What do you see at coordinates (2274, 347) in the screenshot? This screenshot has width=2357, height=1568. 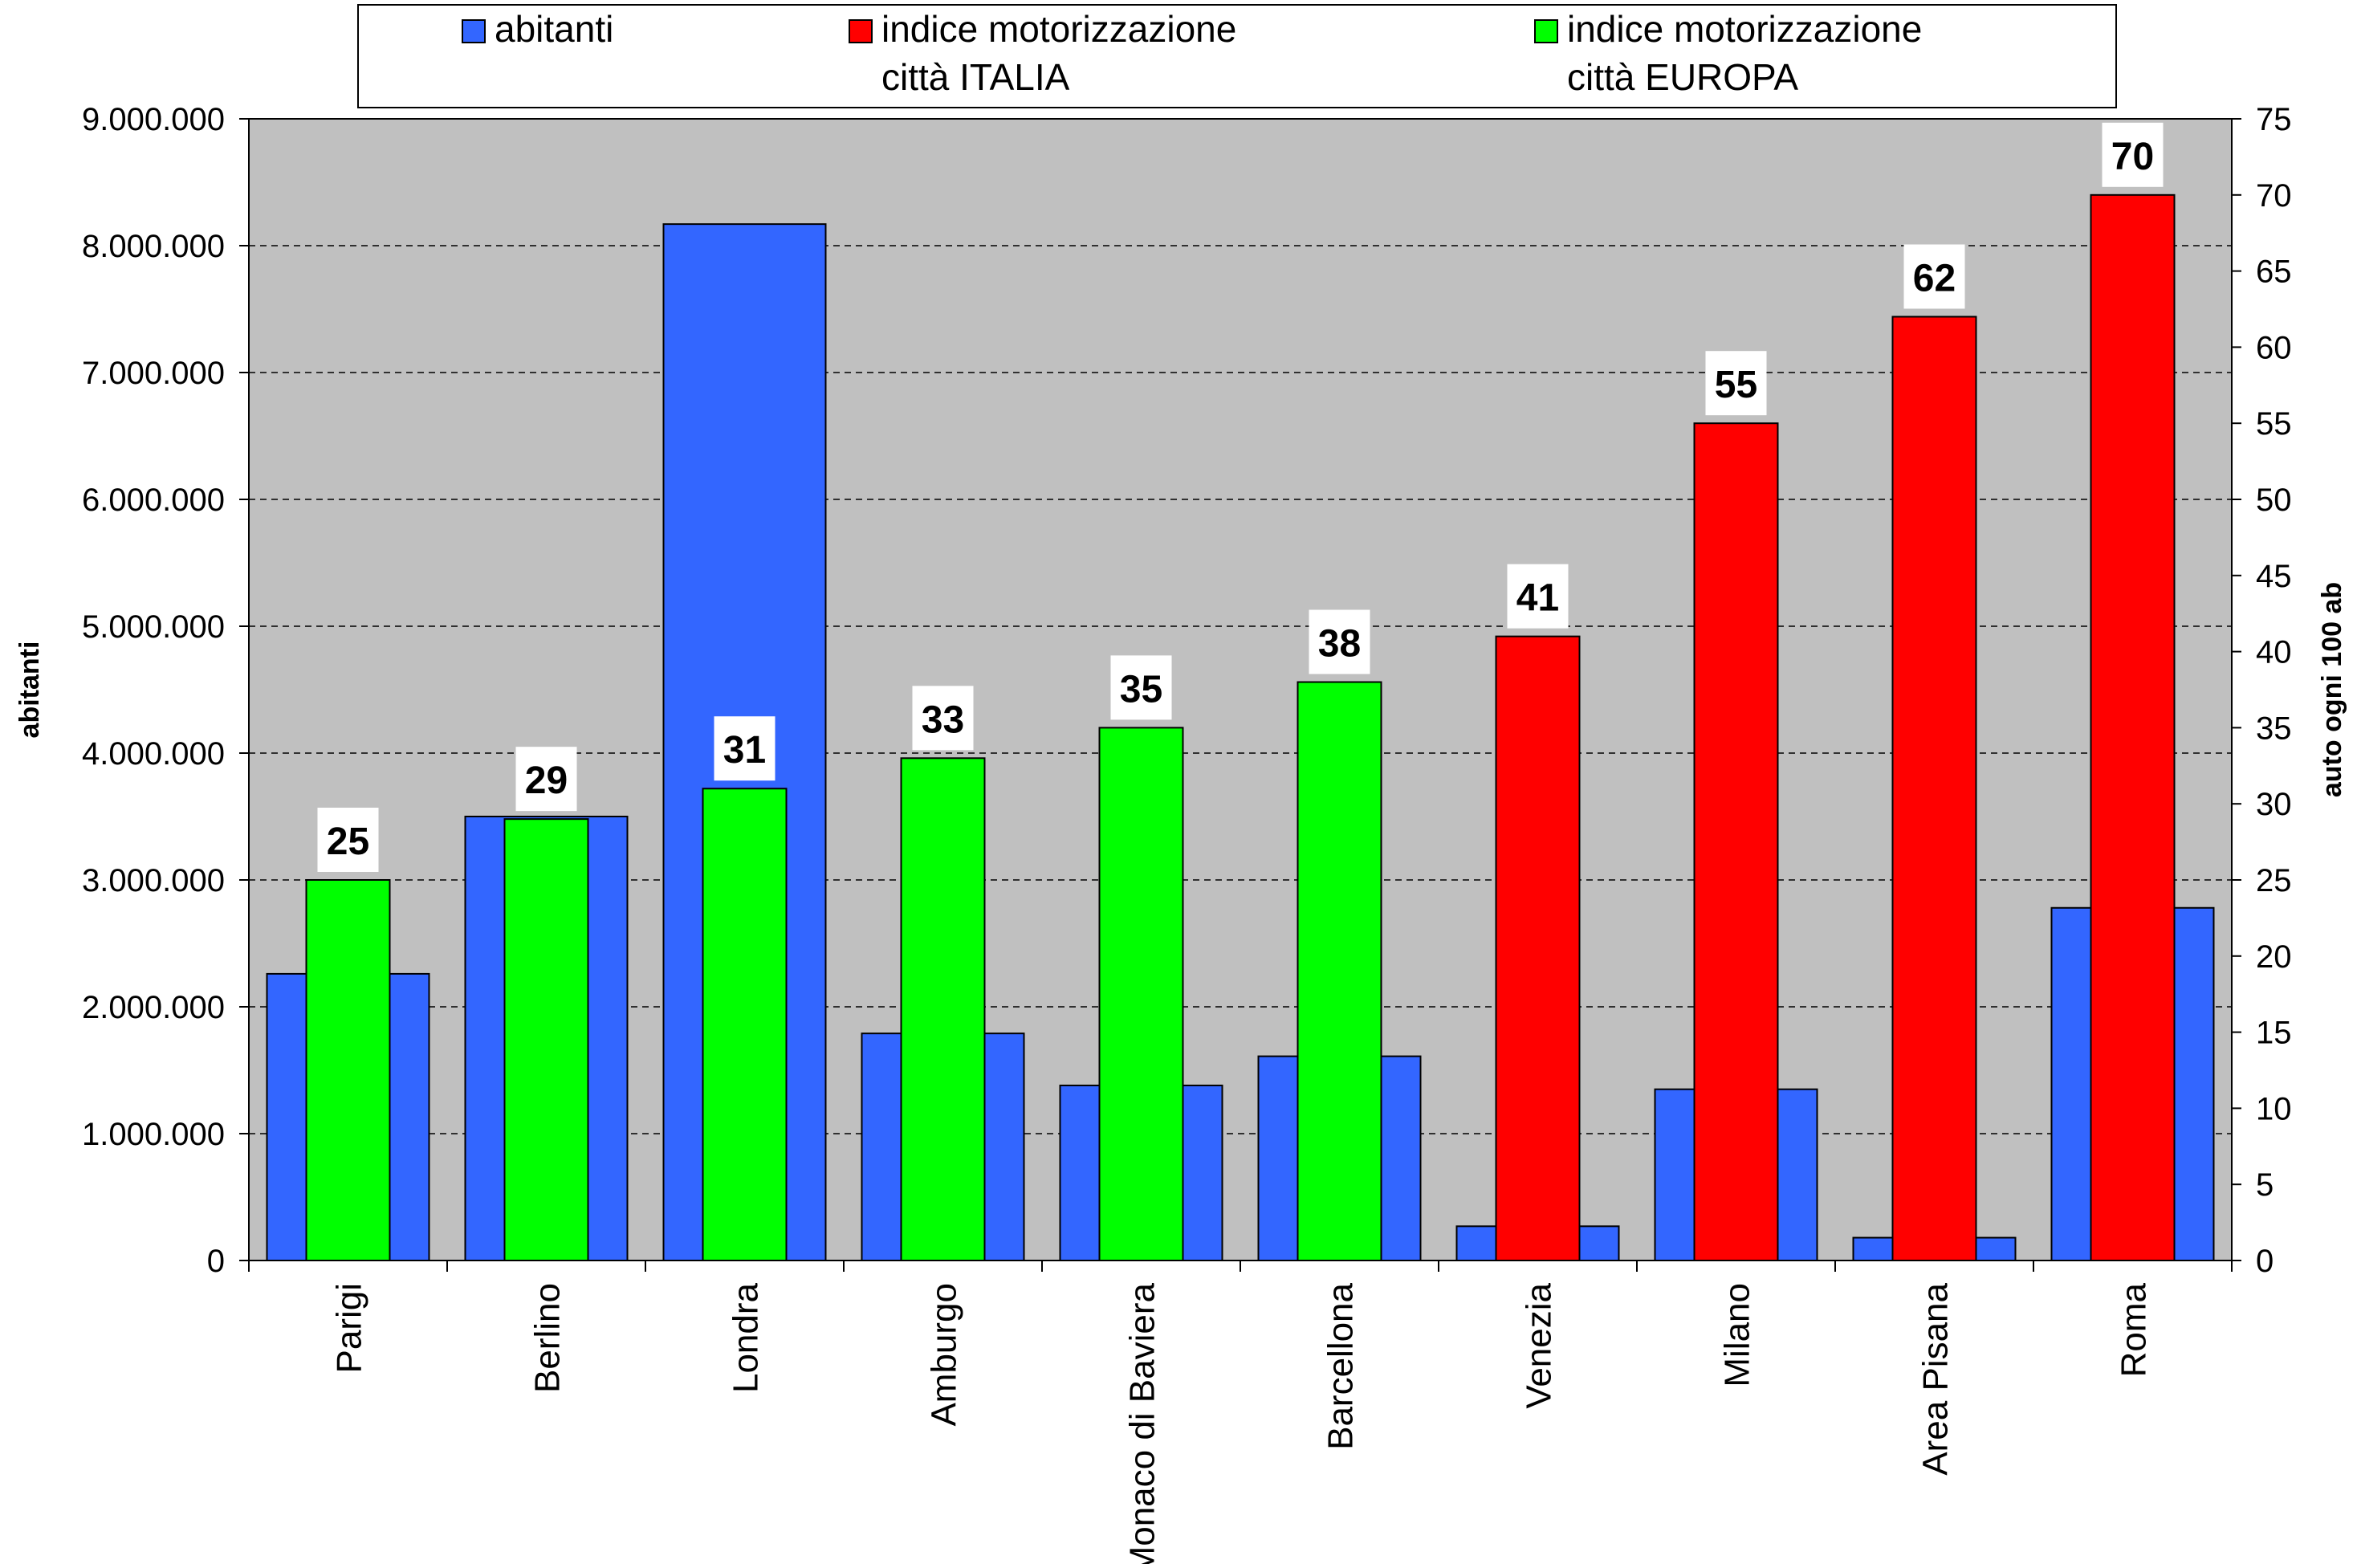 I see `y-right-tick-label: 60` at bounding box center [2274, 347].